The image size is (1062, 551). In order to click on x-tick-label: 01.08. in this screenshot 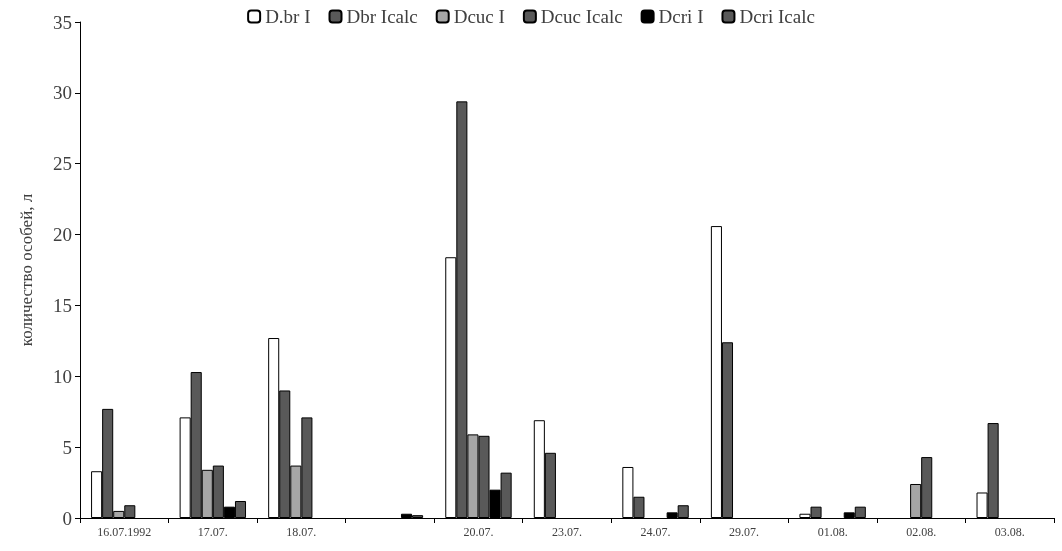, I will do `click(832, 532)`.